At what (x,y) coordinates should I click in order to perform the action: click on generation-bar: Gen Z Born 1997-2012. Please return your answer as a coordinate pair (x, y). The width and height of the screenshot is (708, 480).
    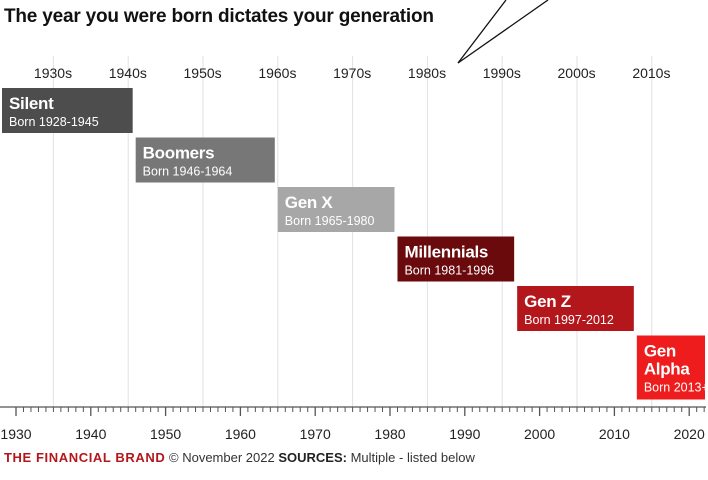
    Looking at the image, I should click on (575, 308).